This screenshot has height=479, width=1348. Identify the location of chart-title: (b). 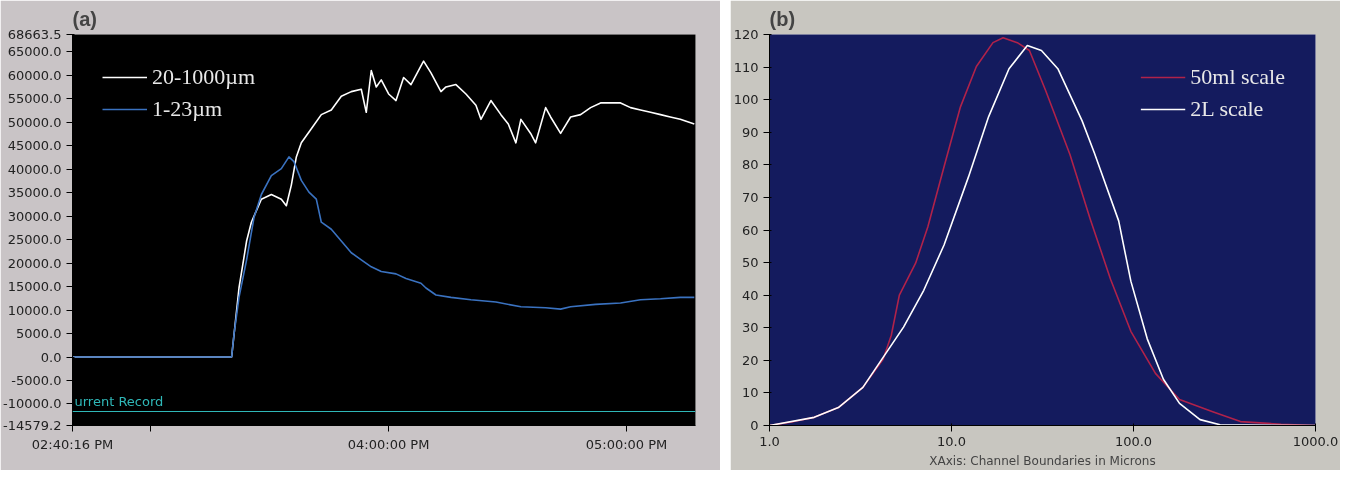
(782, 18).